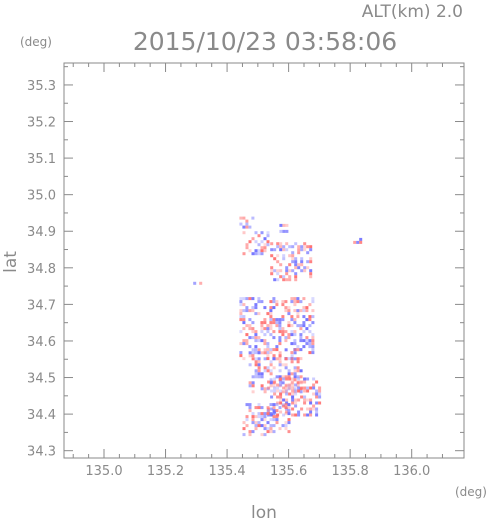 This screenshot has width=491, height=521. Describe the element at coordinates (41, 452) in the screenshot. I see `y-tick-label: 34.3` at that location.